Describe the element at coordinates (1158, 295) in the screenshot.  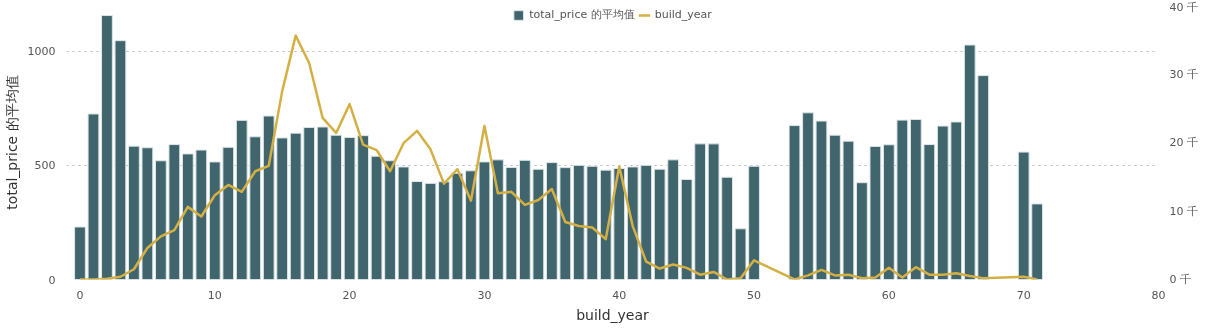
I see `x-tick-label: 80` at that location.